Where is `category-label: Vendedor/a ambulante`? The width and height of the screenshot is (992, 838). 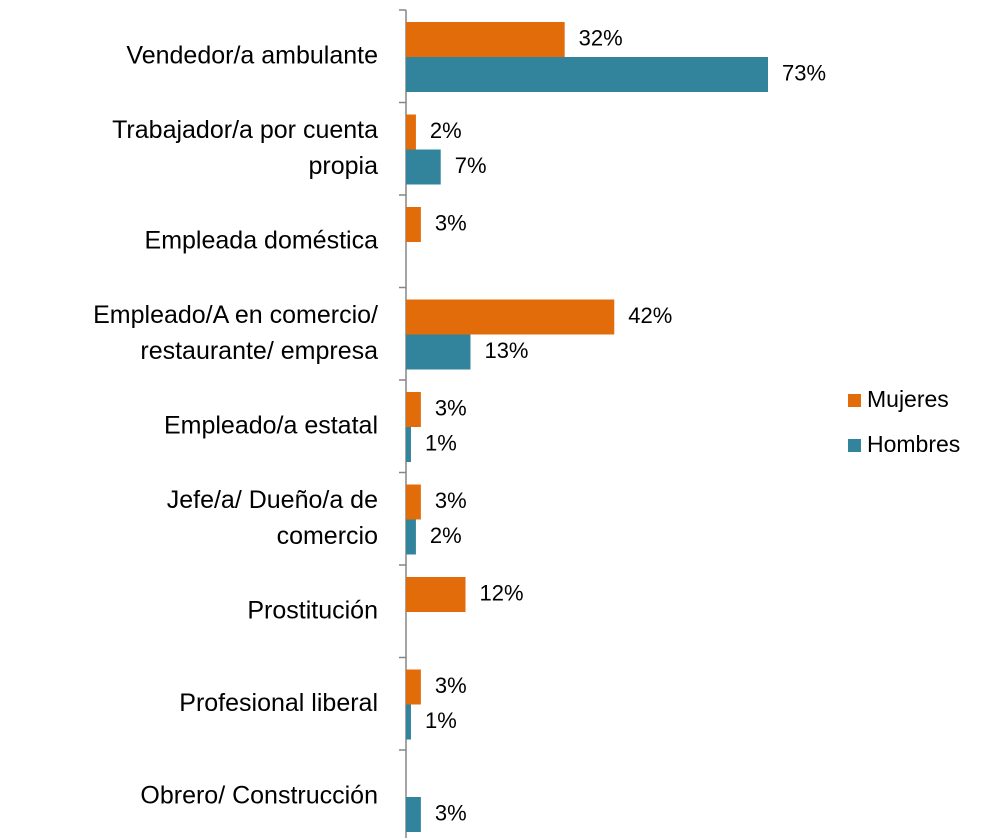
category-label: Vendedor/a ambulante is located at coordinates (252, 55).